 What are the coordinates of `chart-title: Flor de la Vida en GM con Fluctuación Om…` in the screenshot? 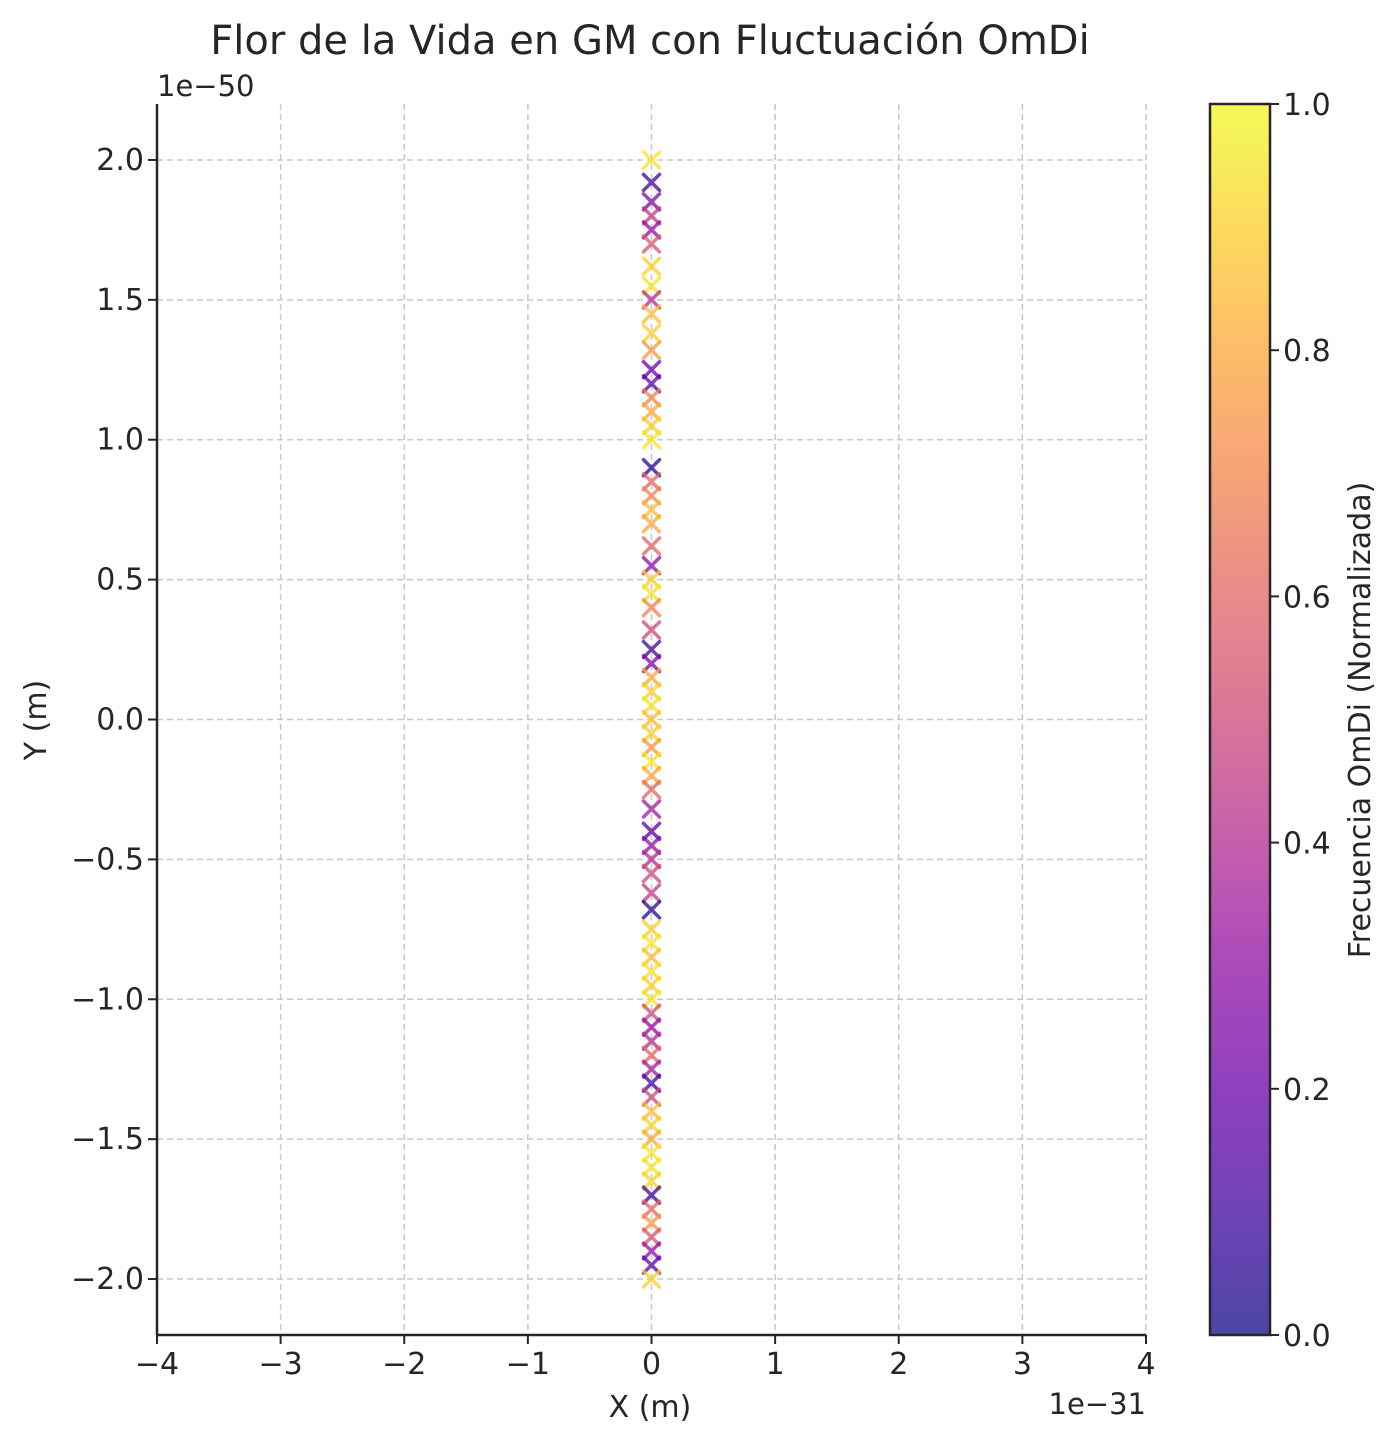 It's located at (649, 41).